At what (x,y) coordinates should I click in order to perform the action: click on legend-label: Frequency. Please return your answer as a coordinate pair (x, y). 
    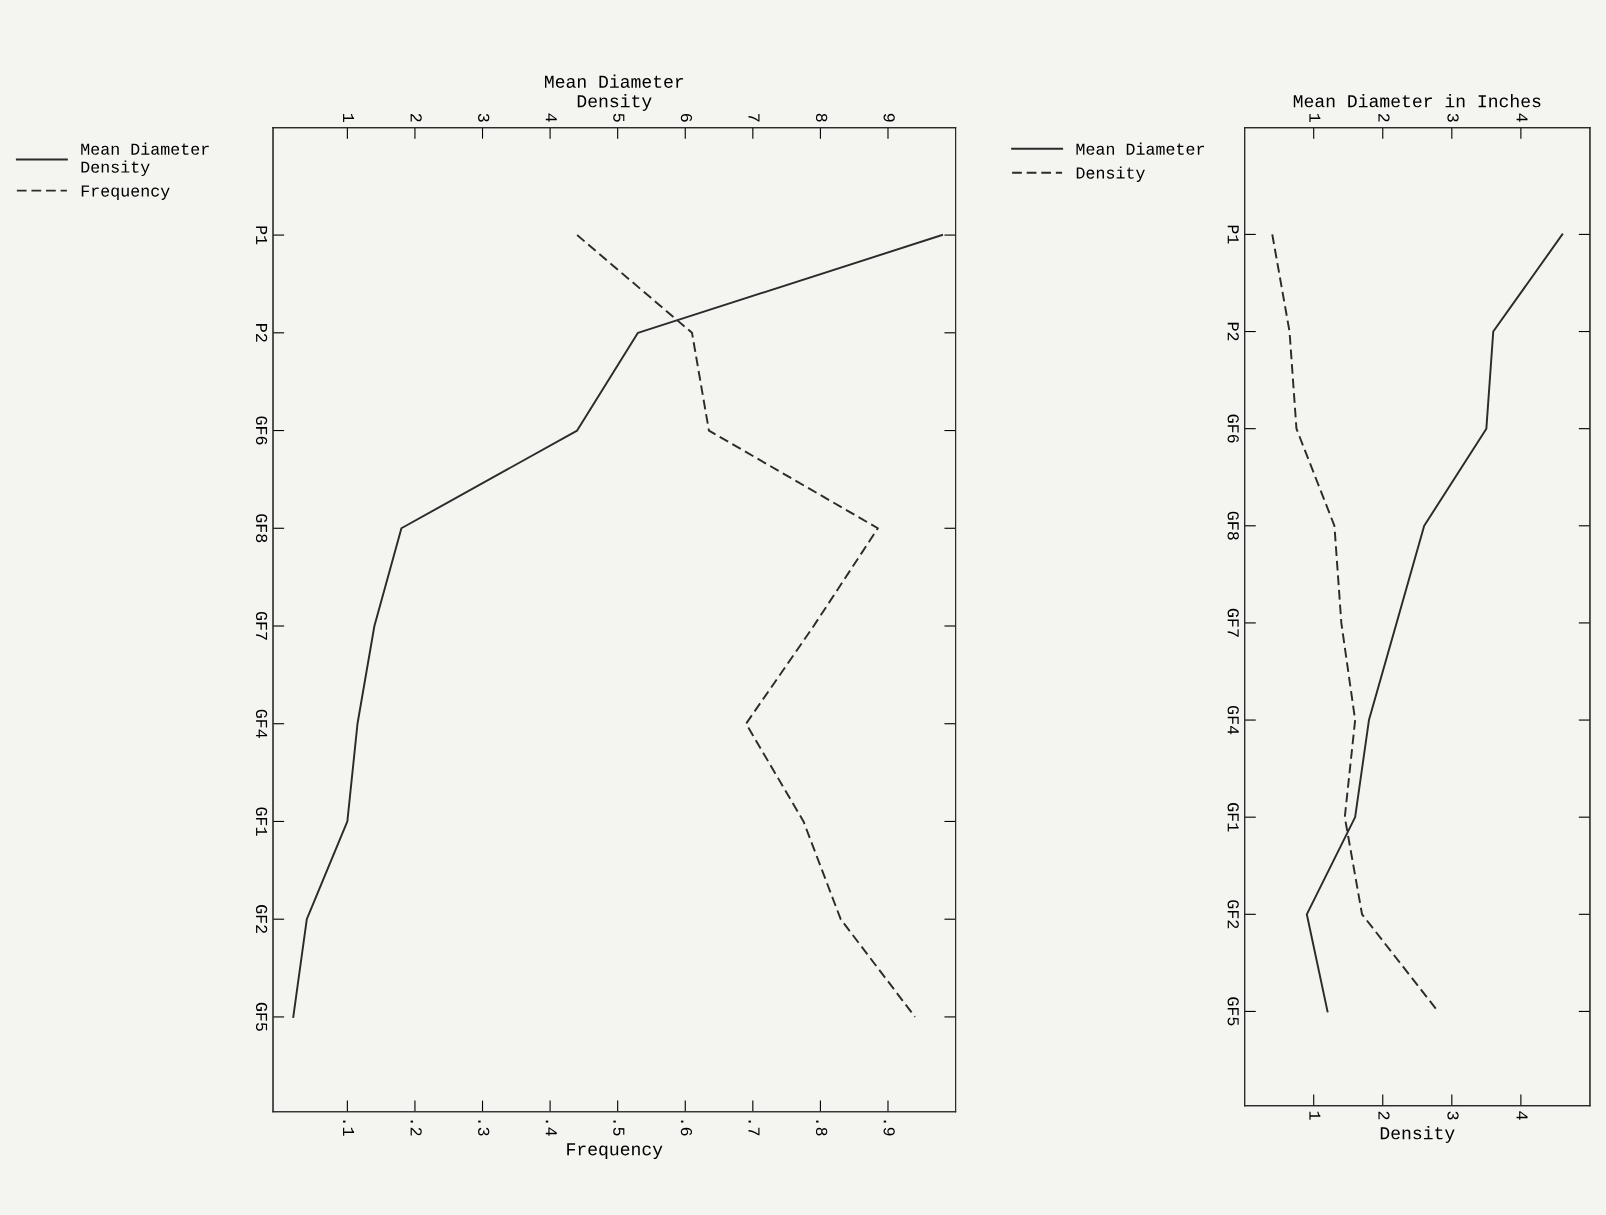
    Looking at the image, I should click on (125, 192).